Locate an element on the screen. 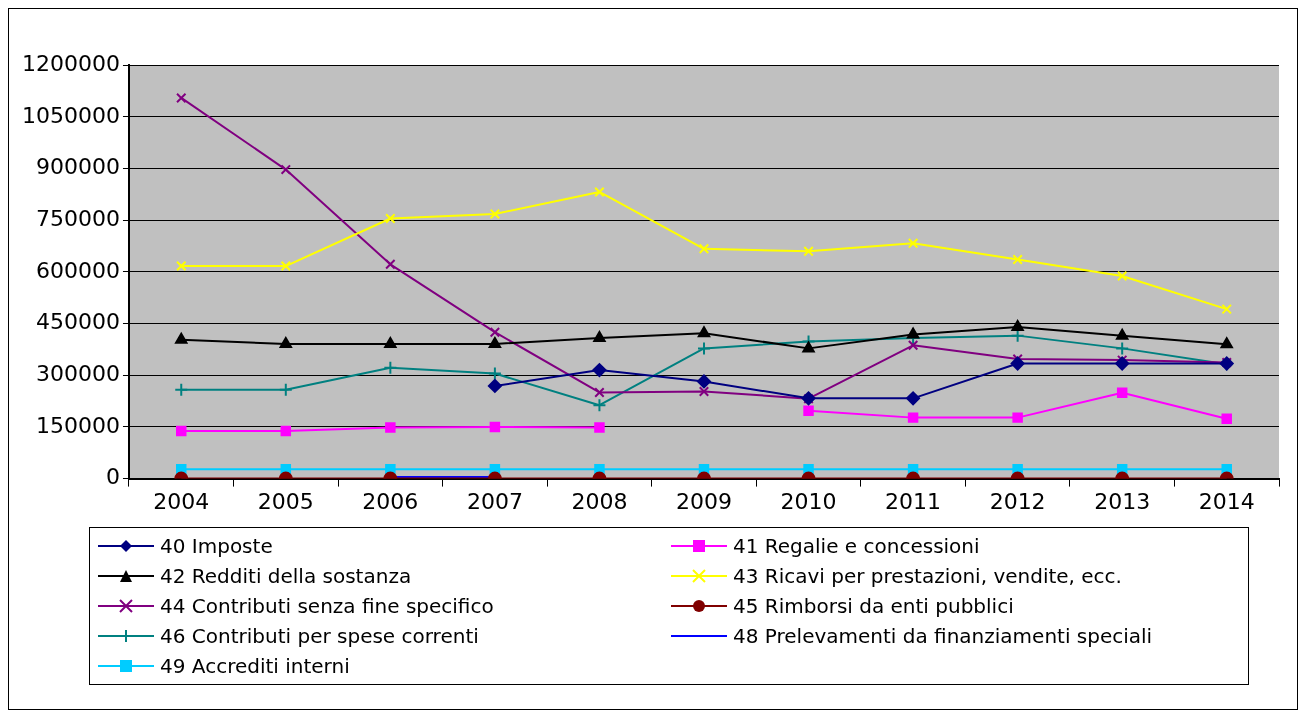 This screenshot has width=1306, height=718. x-tick-label: 2009 is located at coordinates (703, 501).